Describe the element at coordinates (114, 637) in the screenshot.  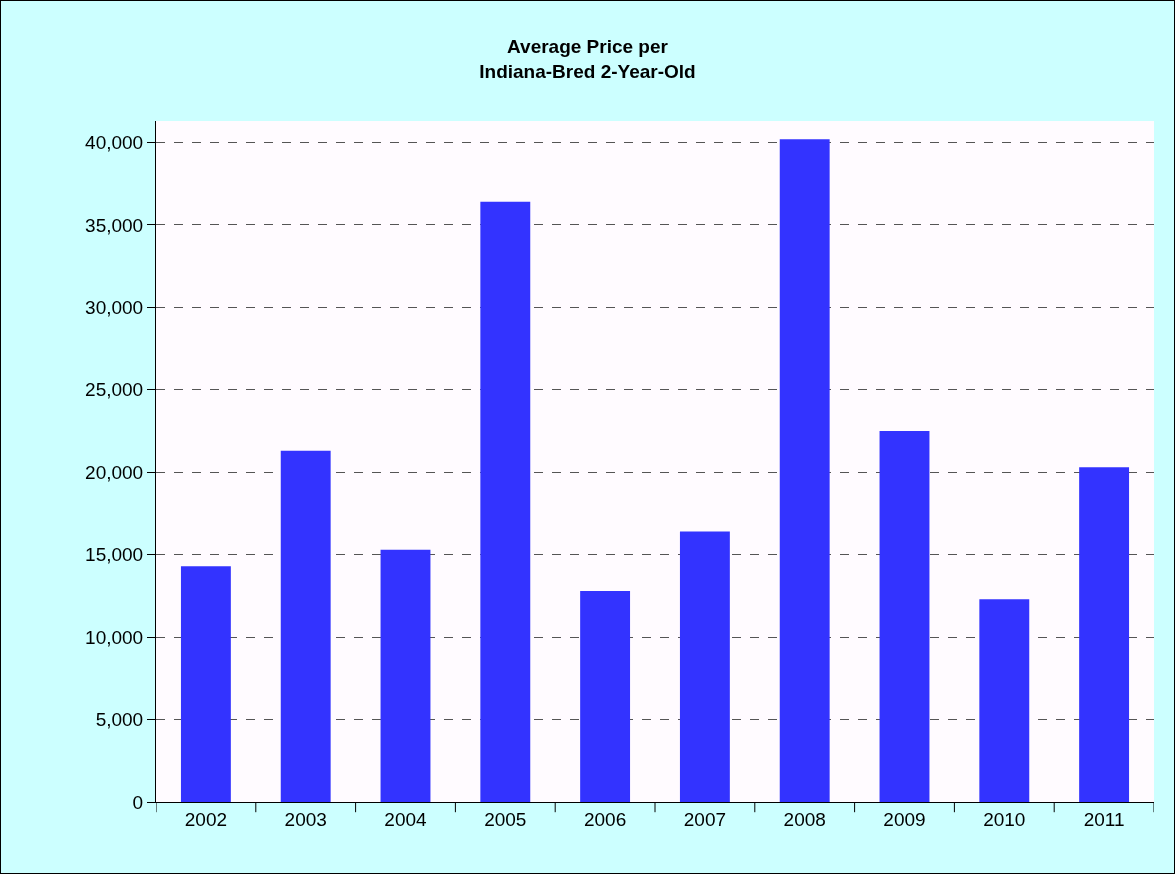
I see `y-tick-label: 10,000` at that location.